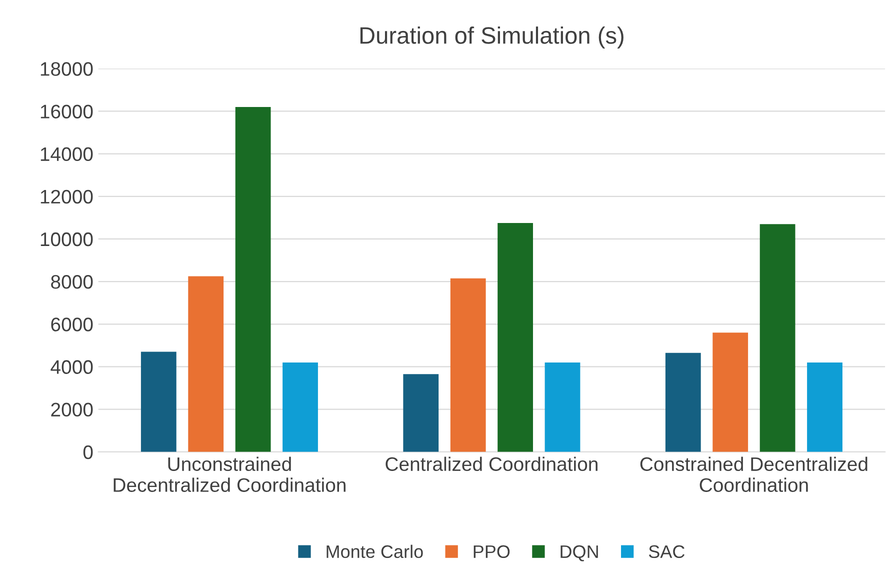  Describe the element at coordinates (71, 367) in the screenshot. I see `y-tick-label: 4000` at that location.